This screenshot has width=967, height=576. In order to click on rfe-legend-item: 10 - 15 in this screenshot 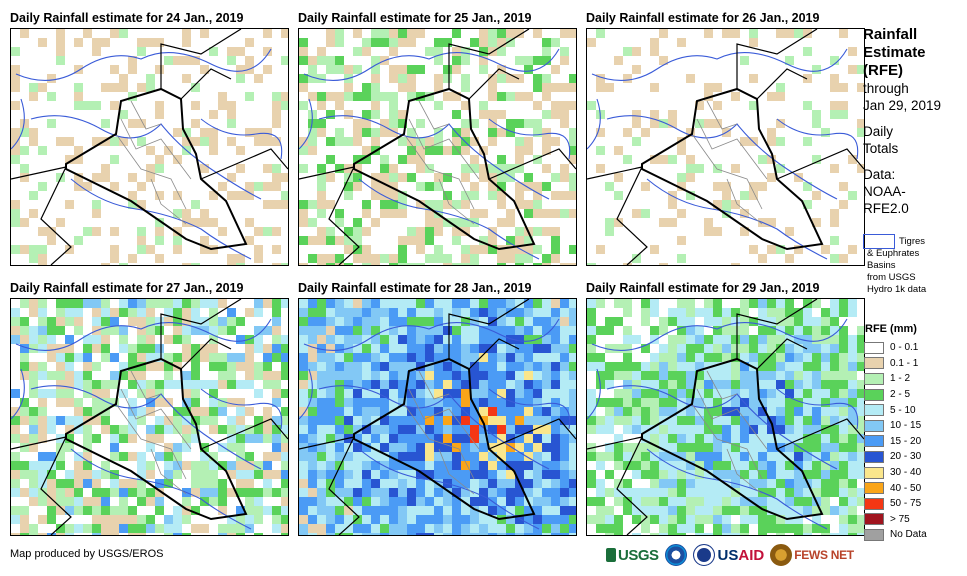, I will do `click(895, 426)`.